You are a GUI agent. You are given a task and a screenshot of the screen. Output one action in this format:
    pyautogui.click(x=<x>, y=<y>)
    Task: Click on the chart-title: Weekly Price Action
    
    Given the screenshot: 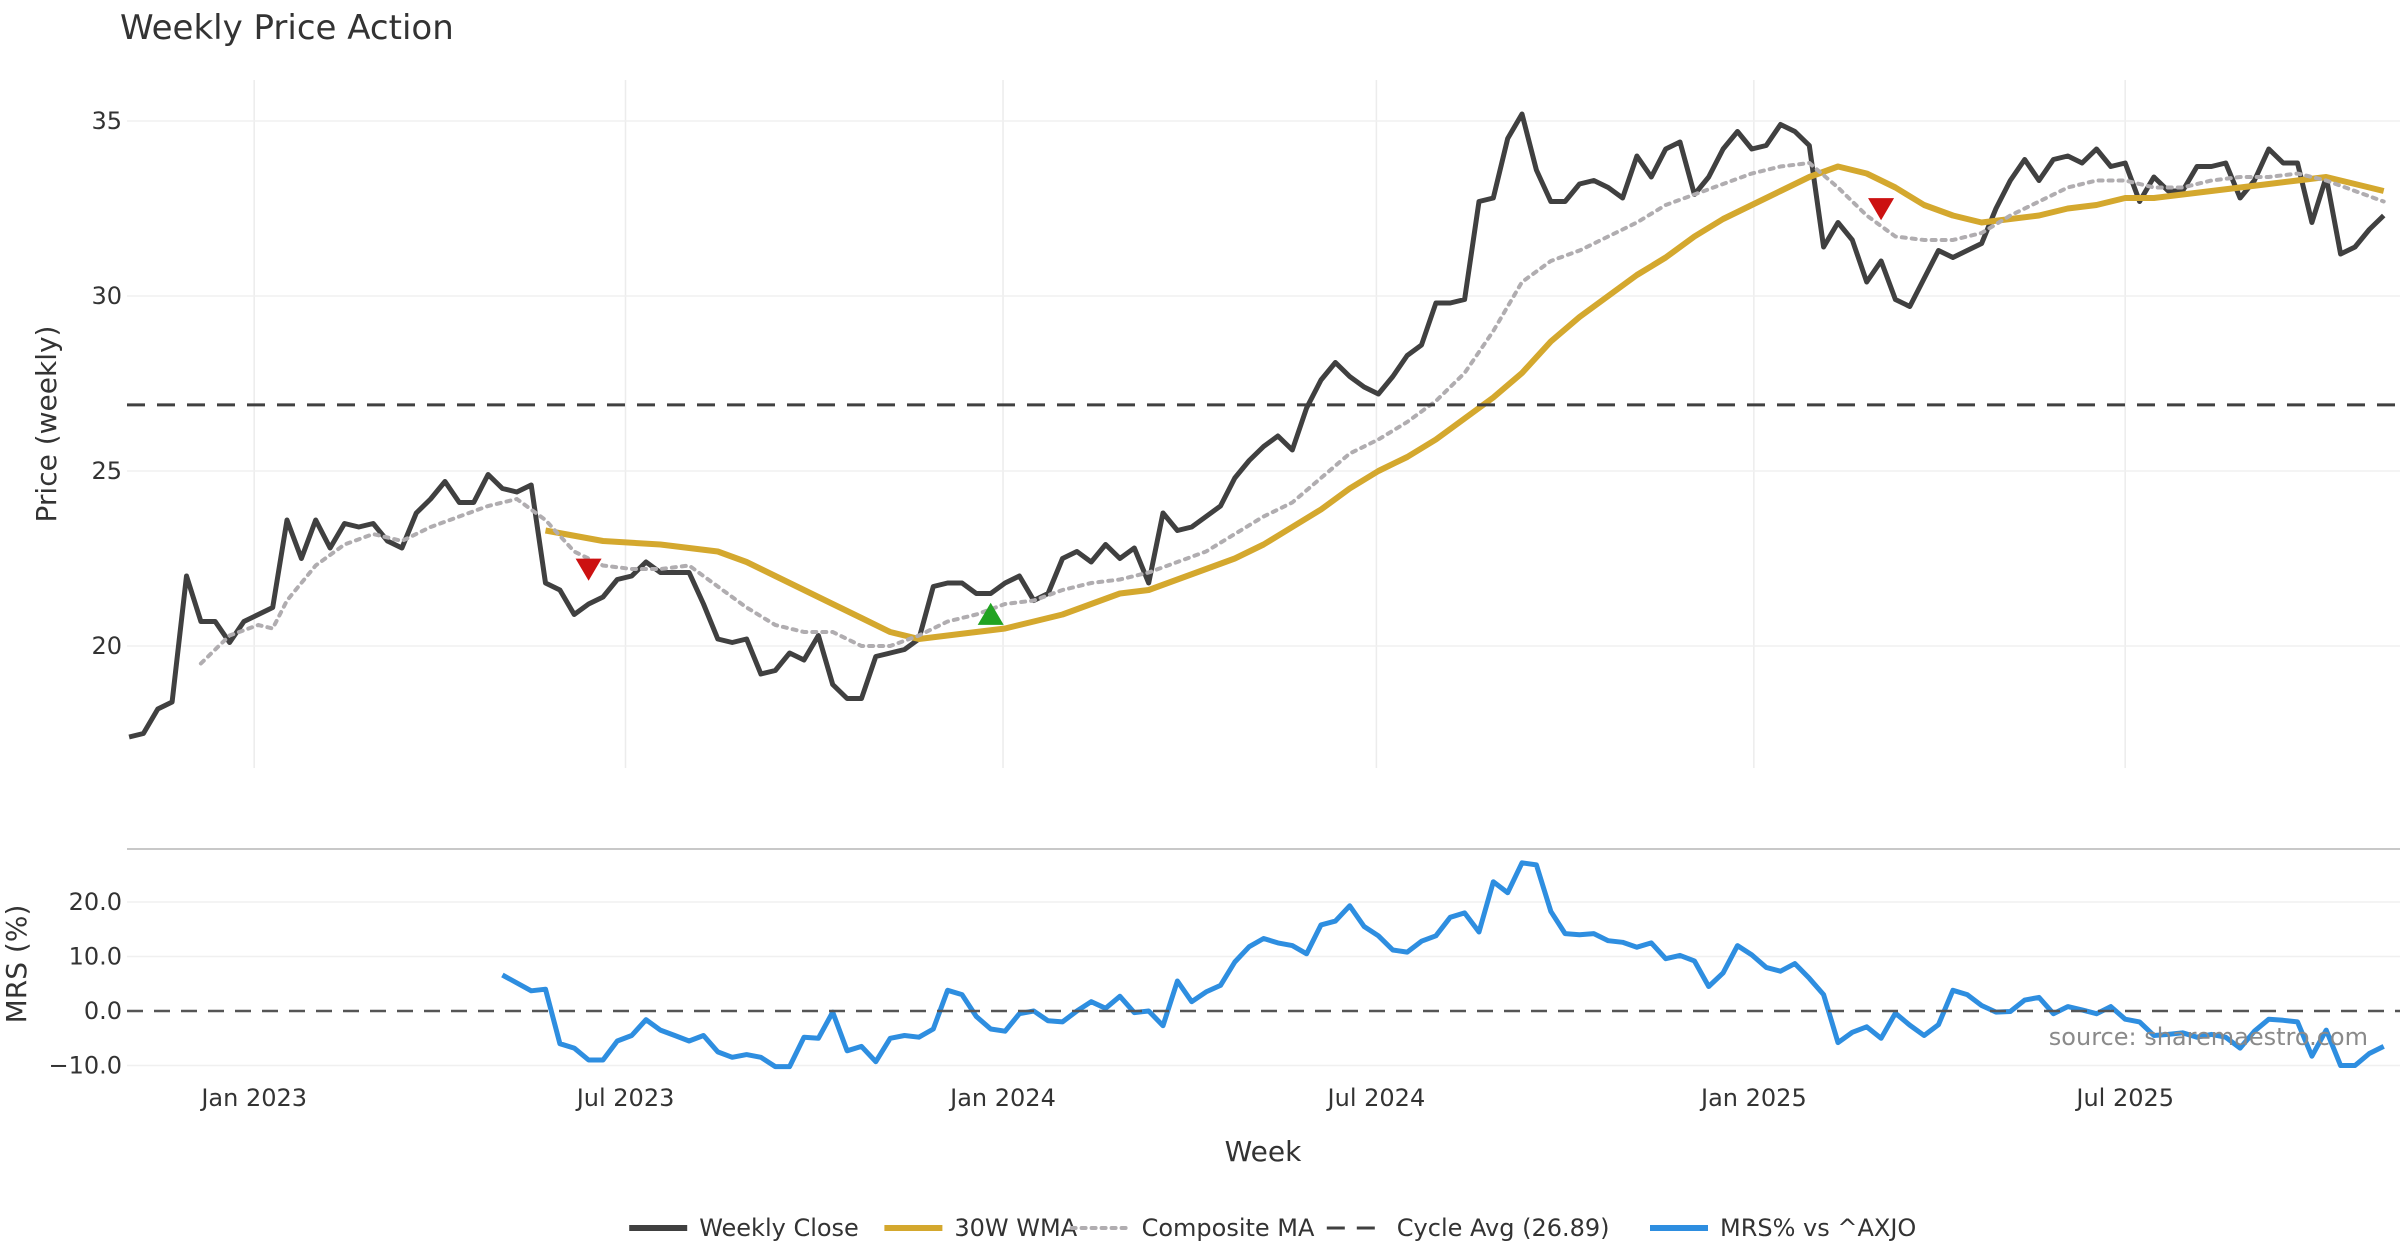 What is the action you would take?
    pyautogui.click(x=287, y=28)
    